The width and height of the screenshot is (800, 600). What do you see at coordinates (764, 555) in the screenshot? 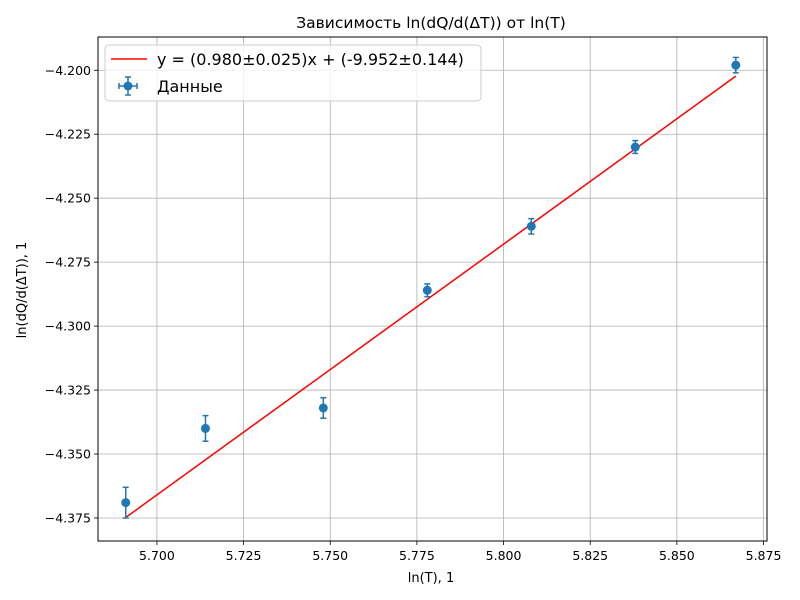
I see `x-tick-label: 5.875` at bounding box center [764, 555].